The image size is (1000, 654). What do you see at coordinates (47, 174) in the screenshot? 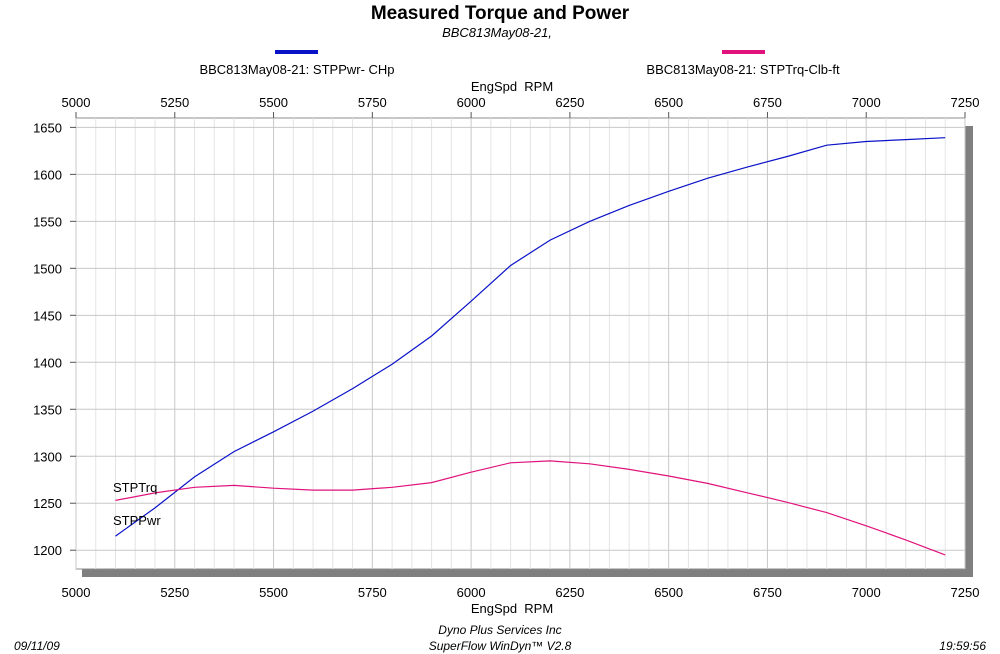
I see `y-tick-label: 1600` at bounding box center [47, 174].